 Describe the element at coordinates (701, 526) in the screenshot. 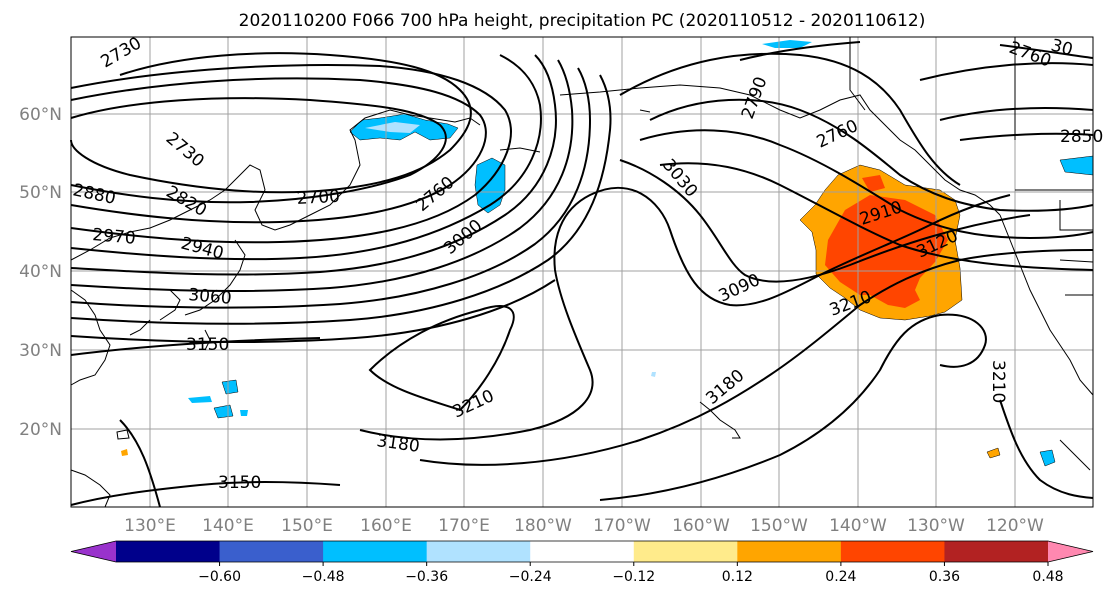

I see `lon-label: 160°W` at that location.